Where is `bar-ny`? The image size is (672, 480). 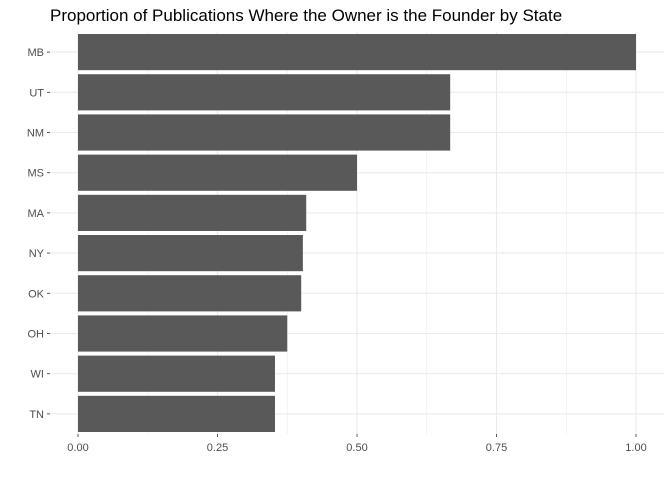 bar-ny is located at coordinates (190, 253).